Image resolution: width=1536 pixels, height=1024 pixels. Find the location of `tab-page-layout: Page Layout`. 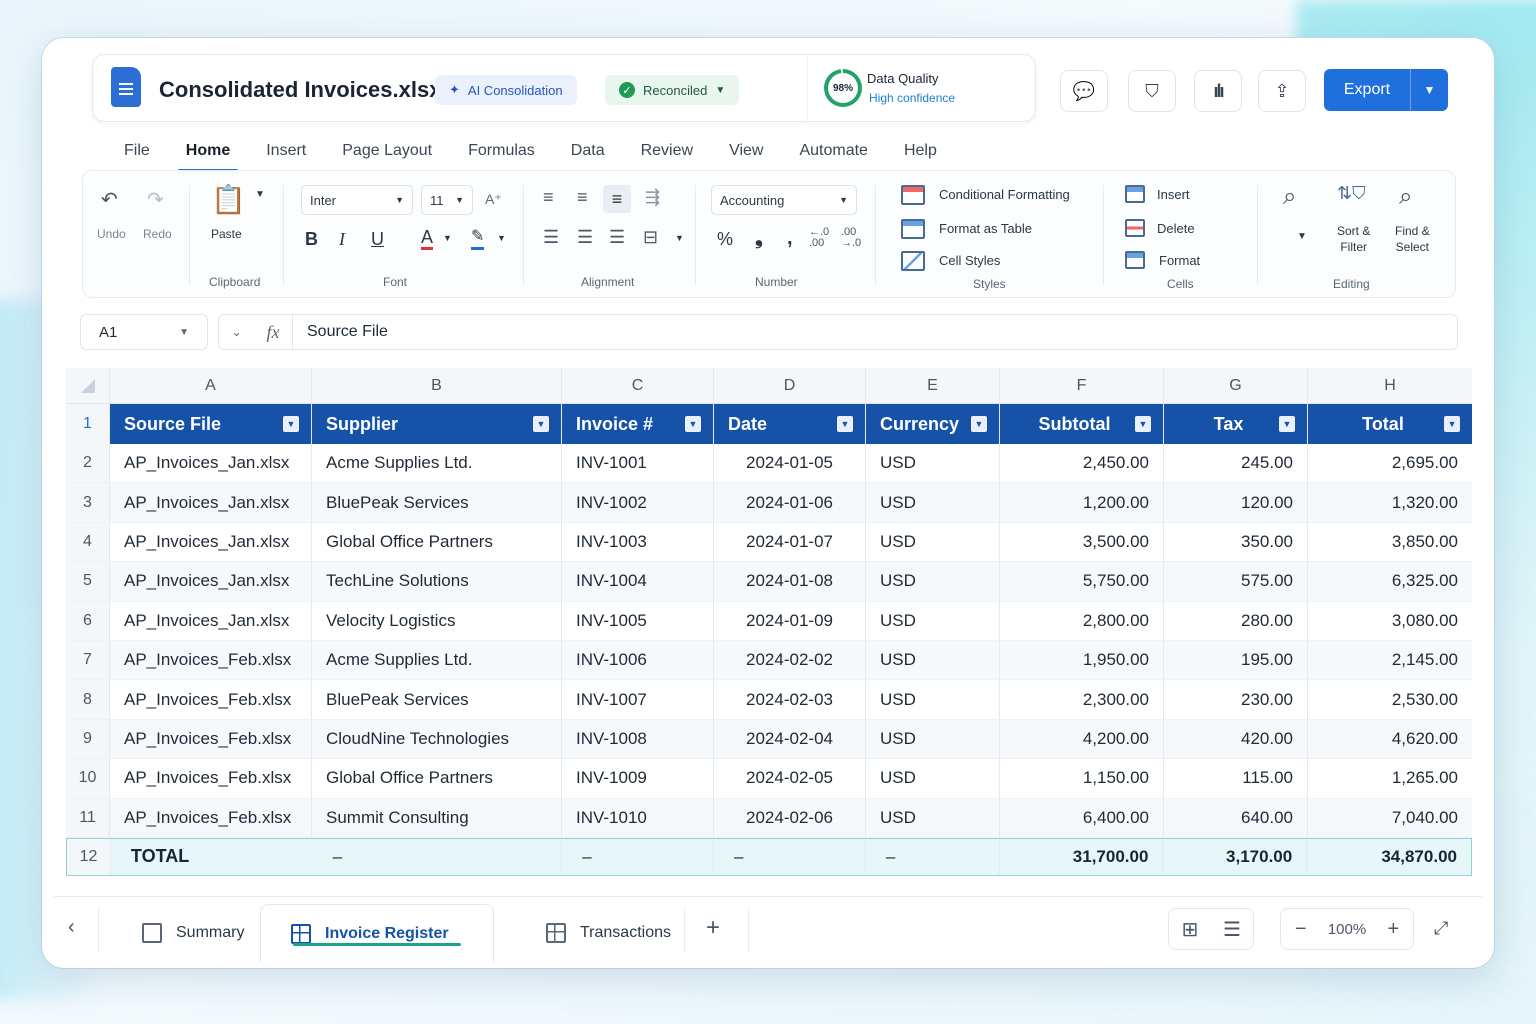

tab-page-layout: Page Layout is located at coordinates (387, 150).